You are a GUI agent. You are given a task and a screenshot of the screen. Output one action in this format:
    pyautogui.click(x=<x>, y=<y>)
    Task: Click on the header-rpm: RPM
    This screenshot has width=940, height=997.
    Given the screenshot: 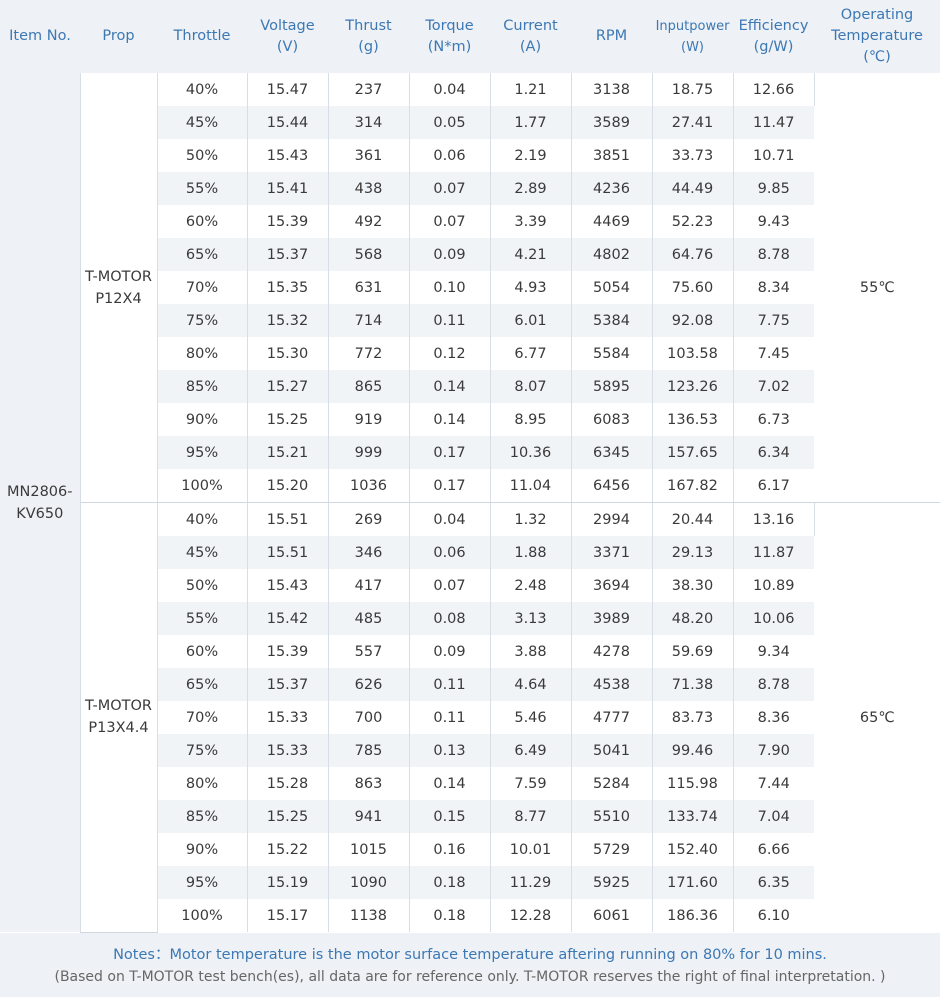 What is the action you would take?
    pyautogui.click(x=611, y=36)
    